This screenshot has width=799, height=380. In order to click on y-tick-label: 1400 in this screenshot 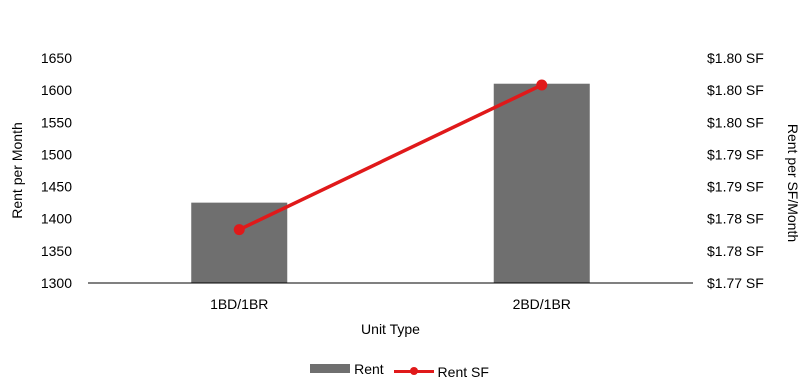, I will do `click(56, 219)`.